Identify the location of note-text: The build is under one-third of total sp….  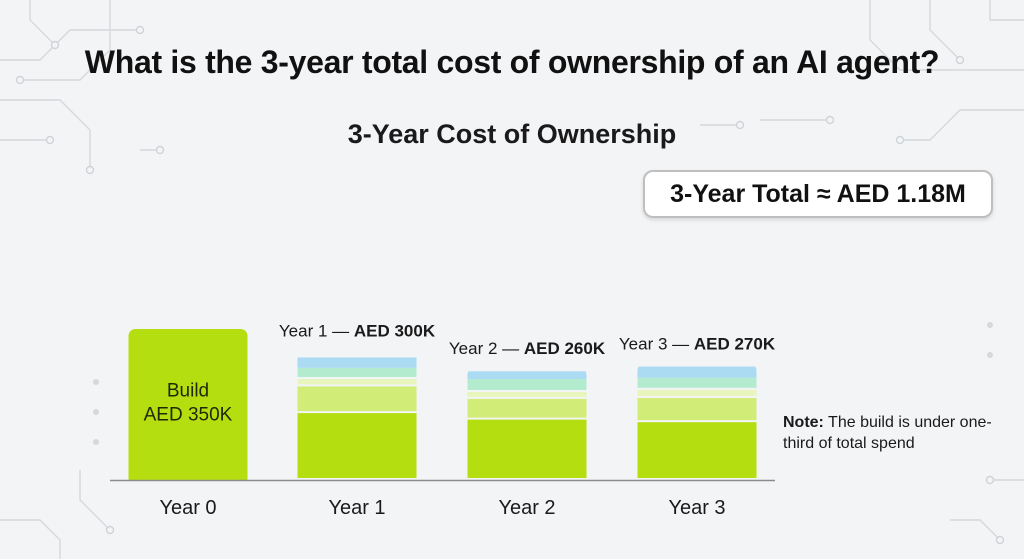
(887, 433).